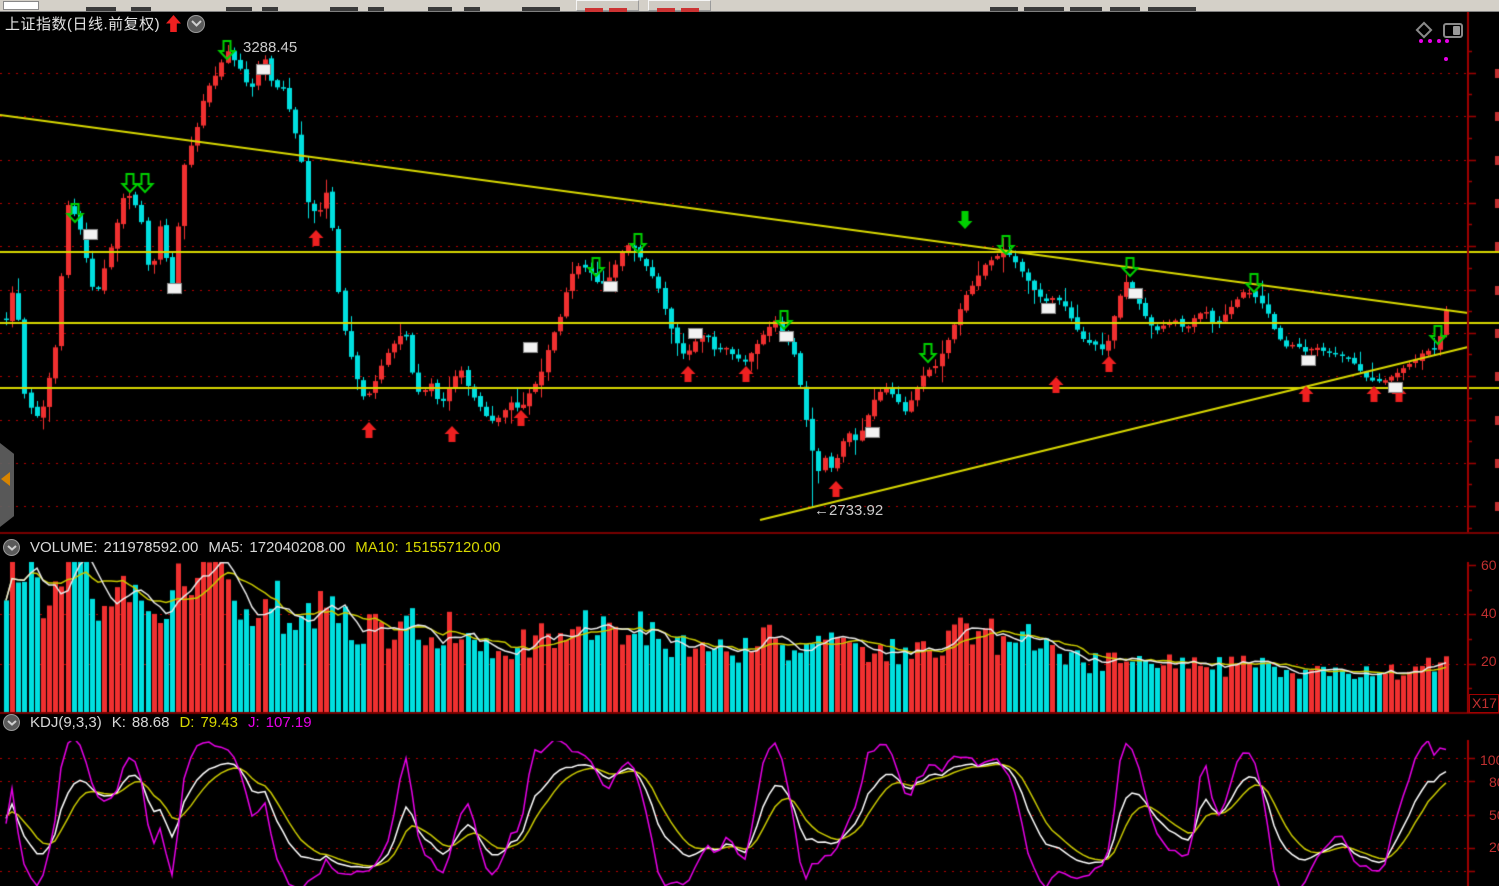 The image size is (1499, 886). Describe the element at coordinates (452, 547) in the screenshot. I see `ma10-value: 151557120.00` at that location.